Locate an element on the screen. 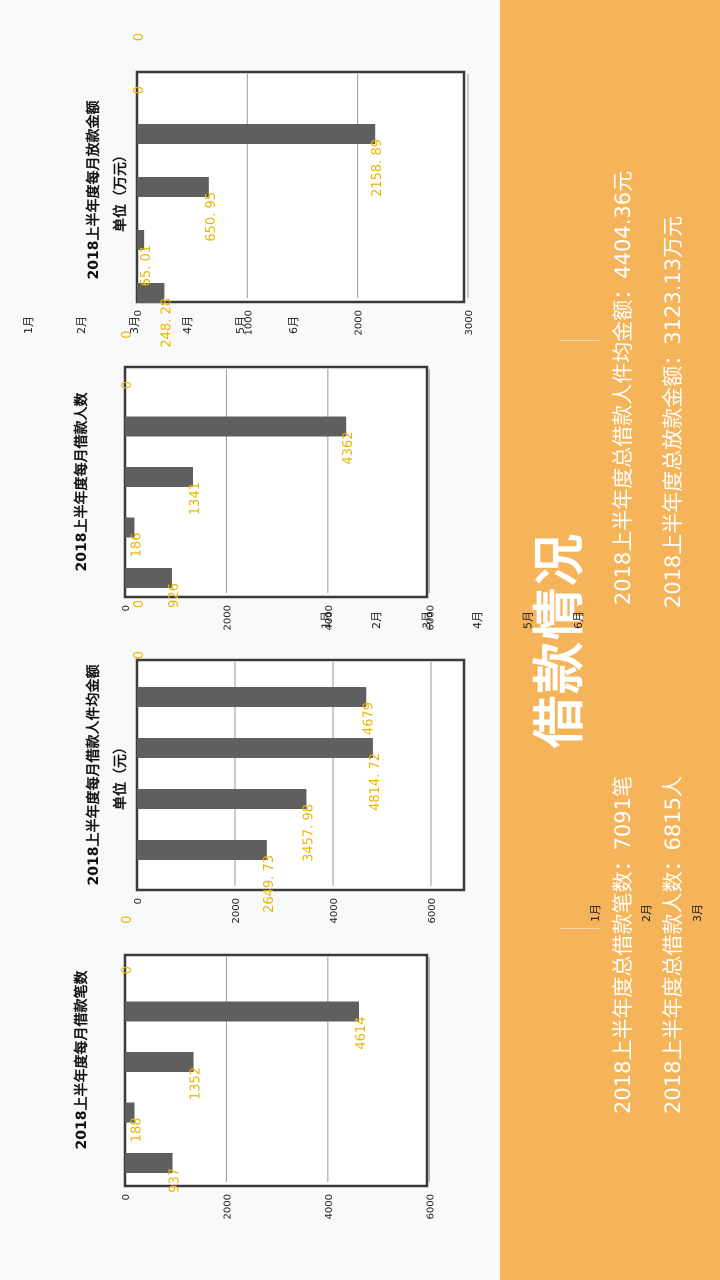 The width and height of the screenshot is (720, 1280). chart-title-2: 2018上半年度每月借款人数 is located at coordinates (81, 482).